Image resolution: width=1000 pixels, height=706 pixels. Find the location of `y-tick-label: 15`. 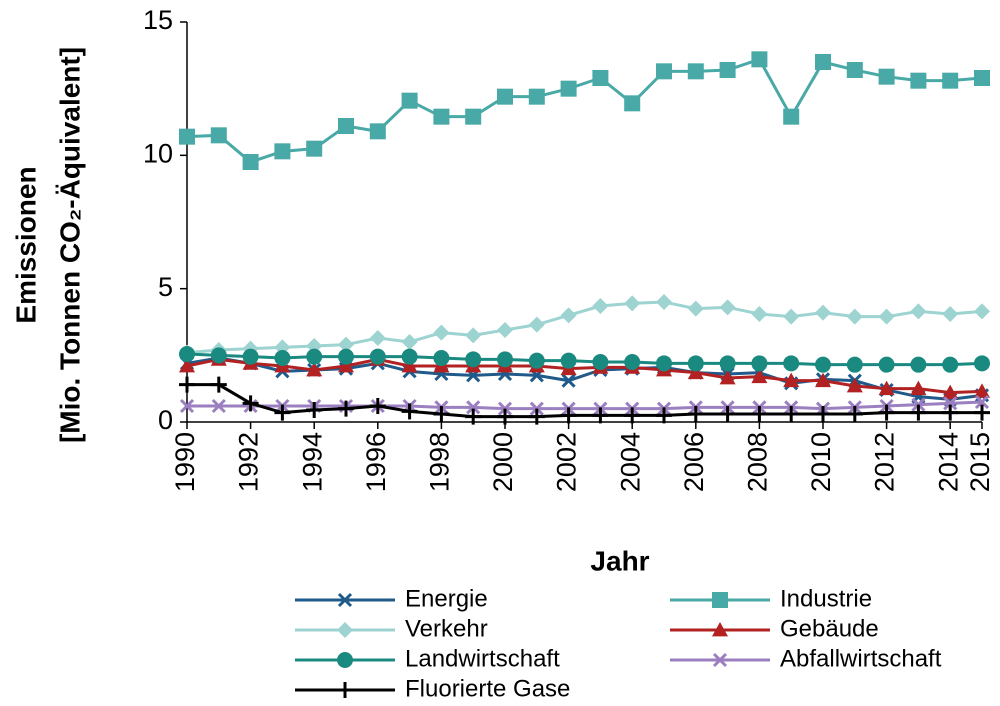

y-tick-label: 15 is located at coordinates (158, 20).